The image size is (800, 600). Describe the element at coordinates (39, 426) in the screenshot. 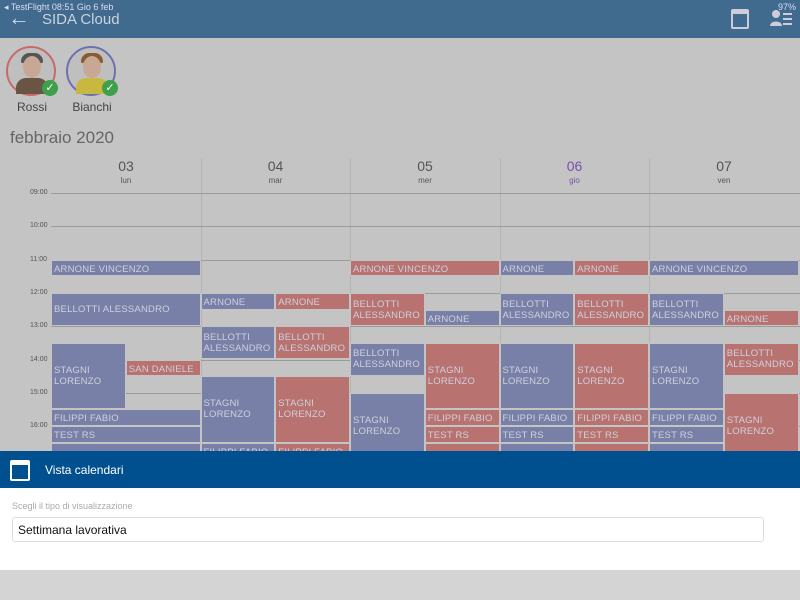

I see `hour-label: 16:00` at that location.